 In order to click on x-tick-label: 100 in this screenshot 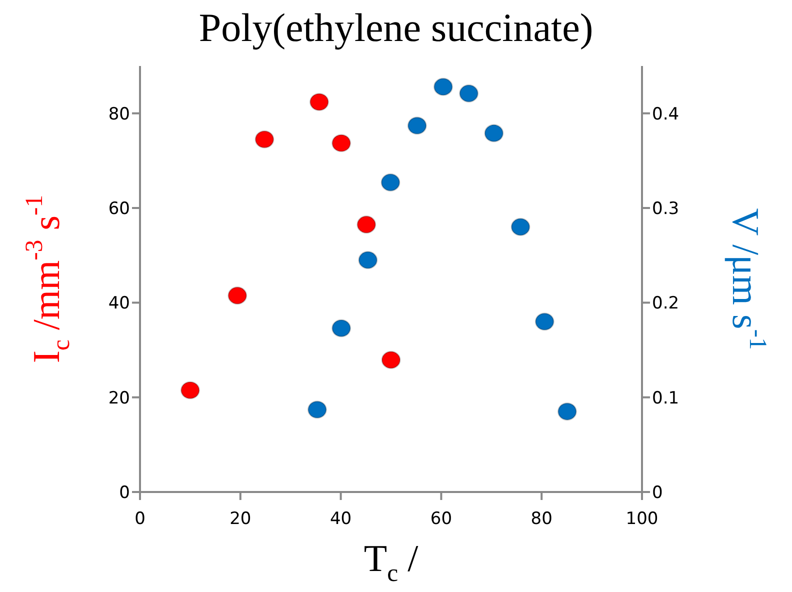, I will do `click(642, 519)`.